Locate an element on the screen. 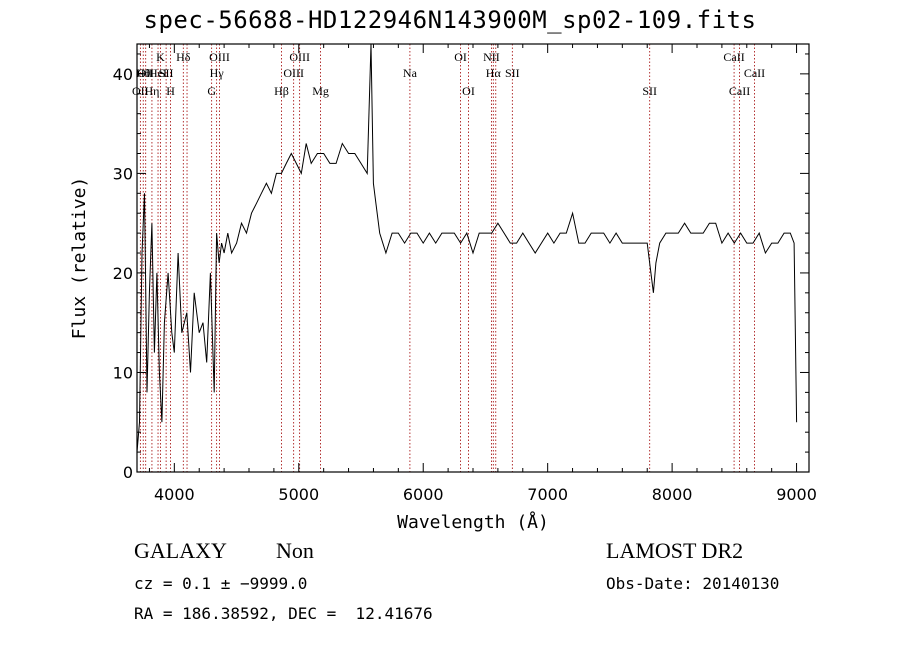  obs-date: Obs-Date: 20140130 is located at coordinates (693, 583).